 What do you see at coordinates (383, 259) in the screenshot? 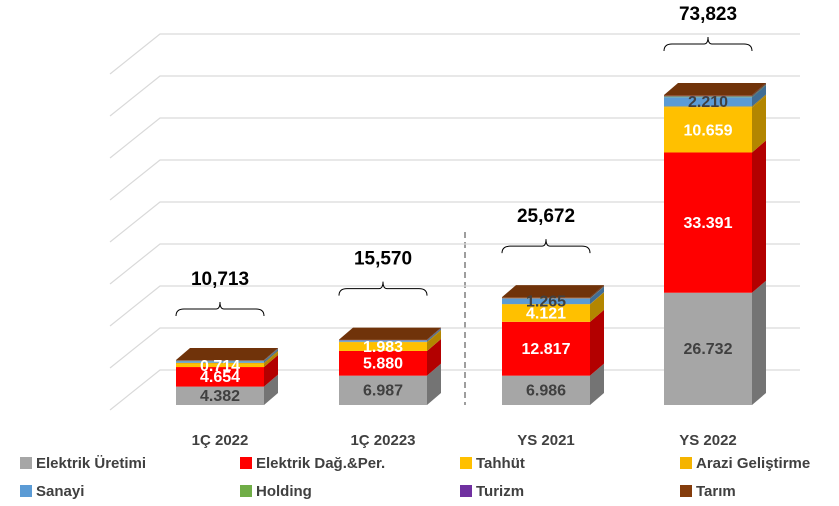
I see `total-label: 15,570` at bounding box center [383, 259].